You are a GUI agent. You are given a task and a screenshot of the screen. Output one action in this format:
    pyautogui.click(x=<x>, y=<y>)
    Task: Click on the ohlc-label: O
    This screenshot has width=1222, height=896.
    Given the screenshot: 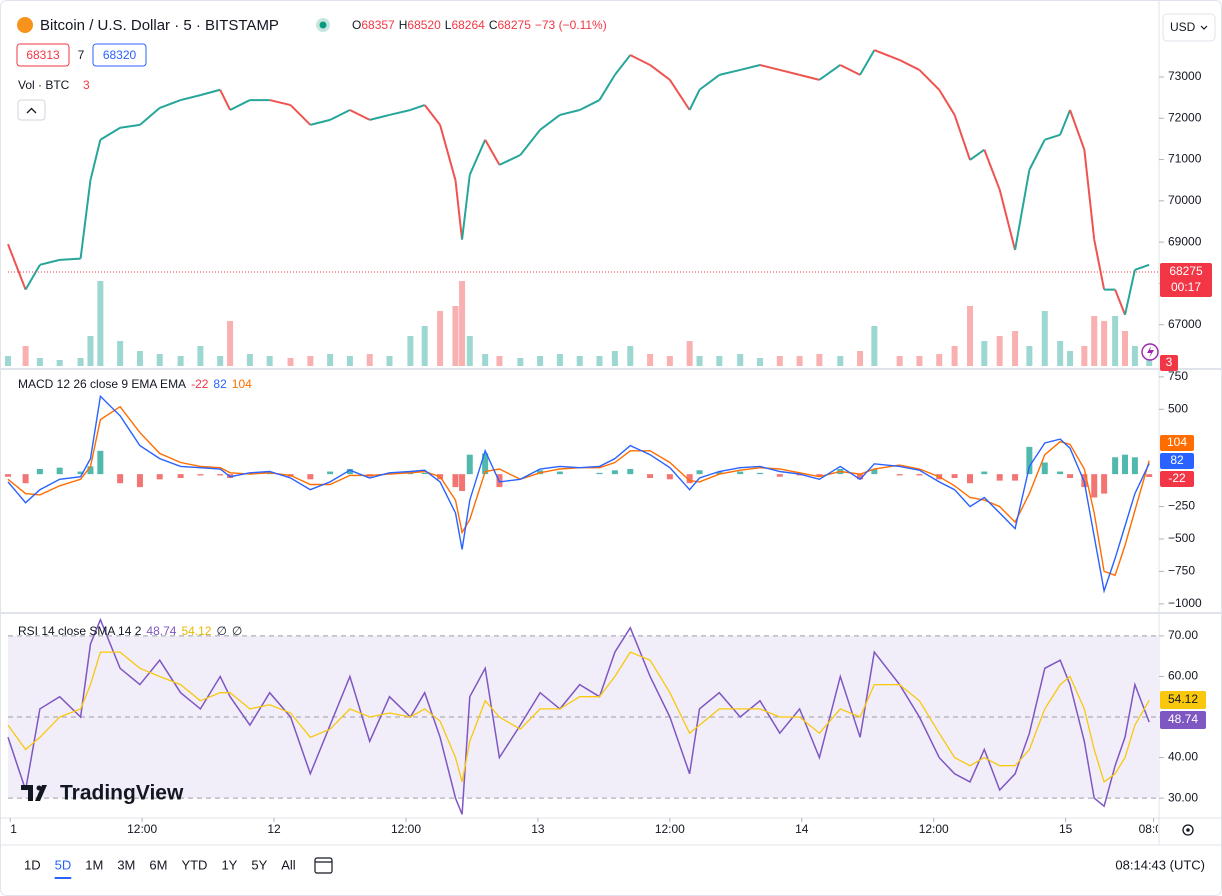 What is the action you would take?
    pyautogui.click(x=356, y=25)
    